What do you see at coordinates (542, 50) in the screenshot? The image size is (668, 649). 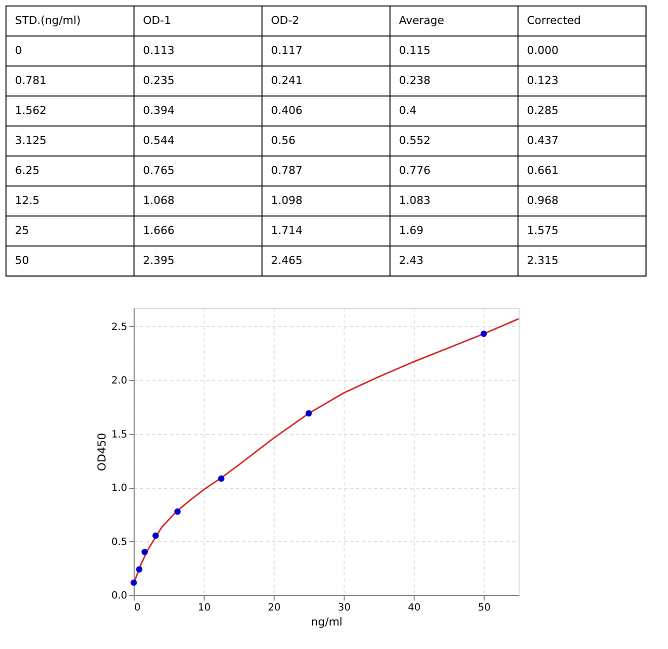 I see `text: 0.000` at bounding box center [542, 50].